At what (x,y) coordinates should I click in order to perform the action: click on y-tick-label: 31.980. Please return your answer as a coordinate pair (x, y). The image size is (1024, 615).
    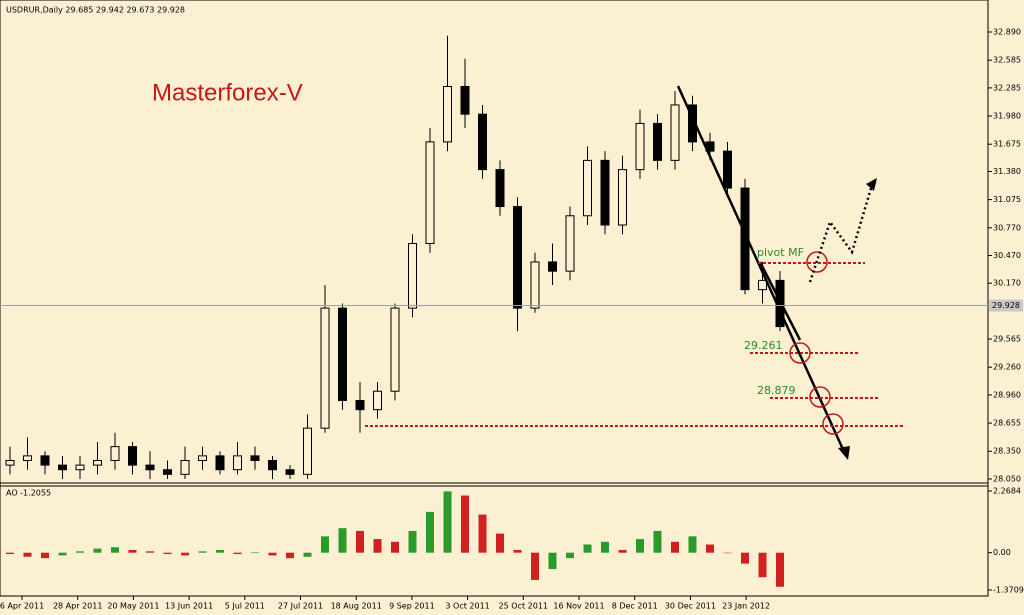
    Looking at the image, I should click on (1007, 116).